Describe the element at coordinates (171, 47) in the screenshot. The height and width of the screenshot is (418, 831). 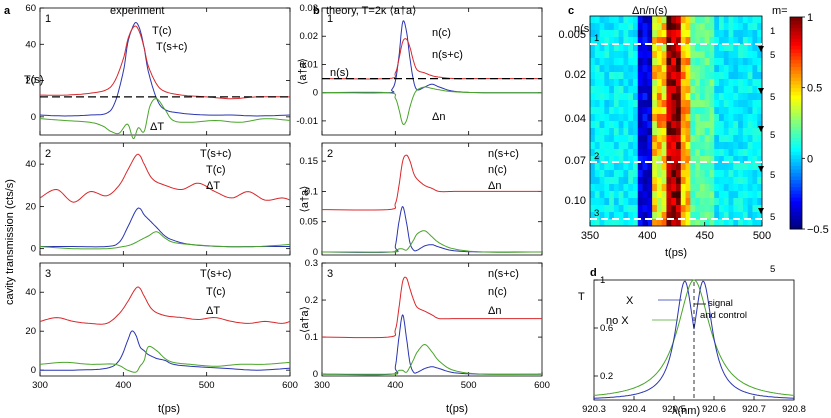
I see `series-label-a1: T(s+c)` at that location.